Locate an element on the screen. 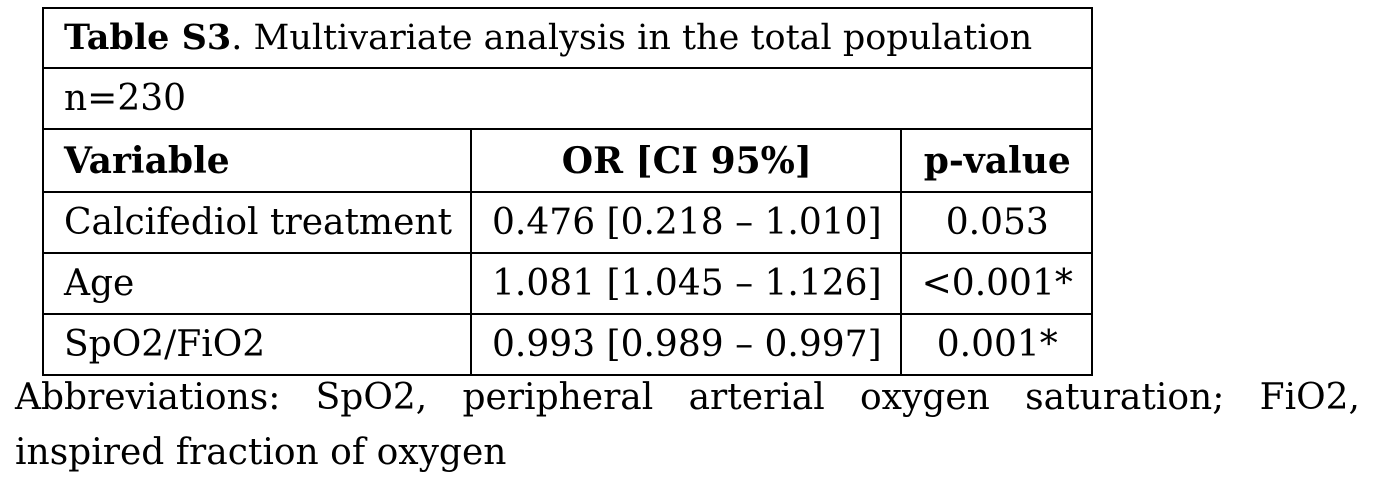 The height and width of the screenshot is (480, 1376). cell-p-value: 0.053 is located at coordinates (996, 222).